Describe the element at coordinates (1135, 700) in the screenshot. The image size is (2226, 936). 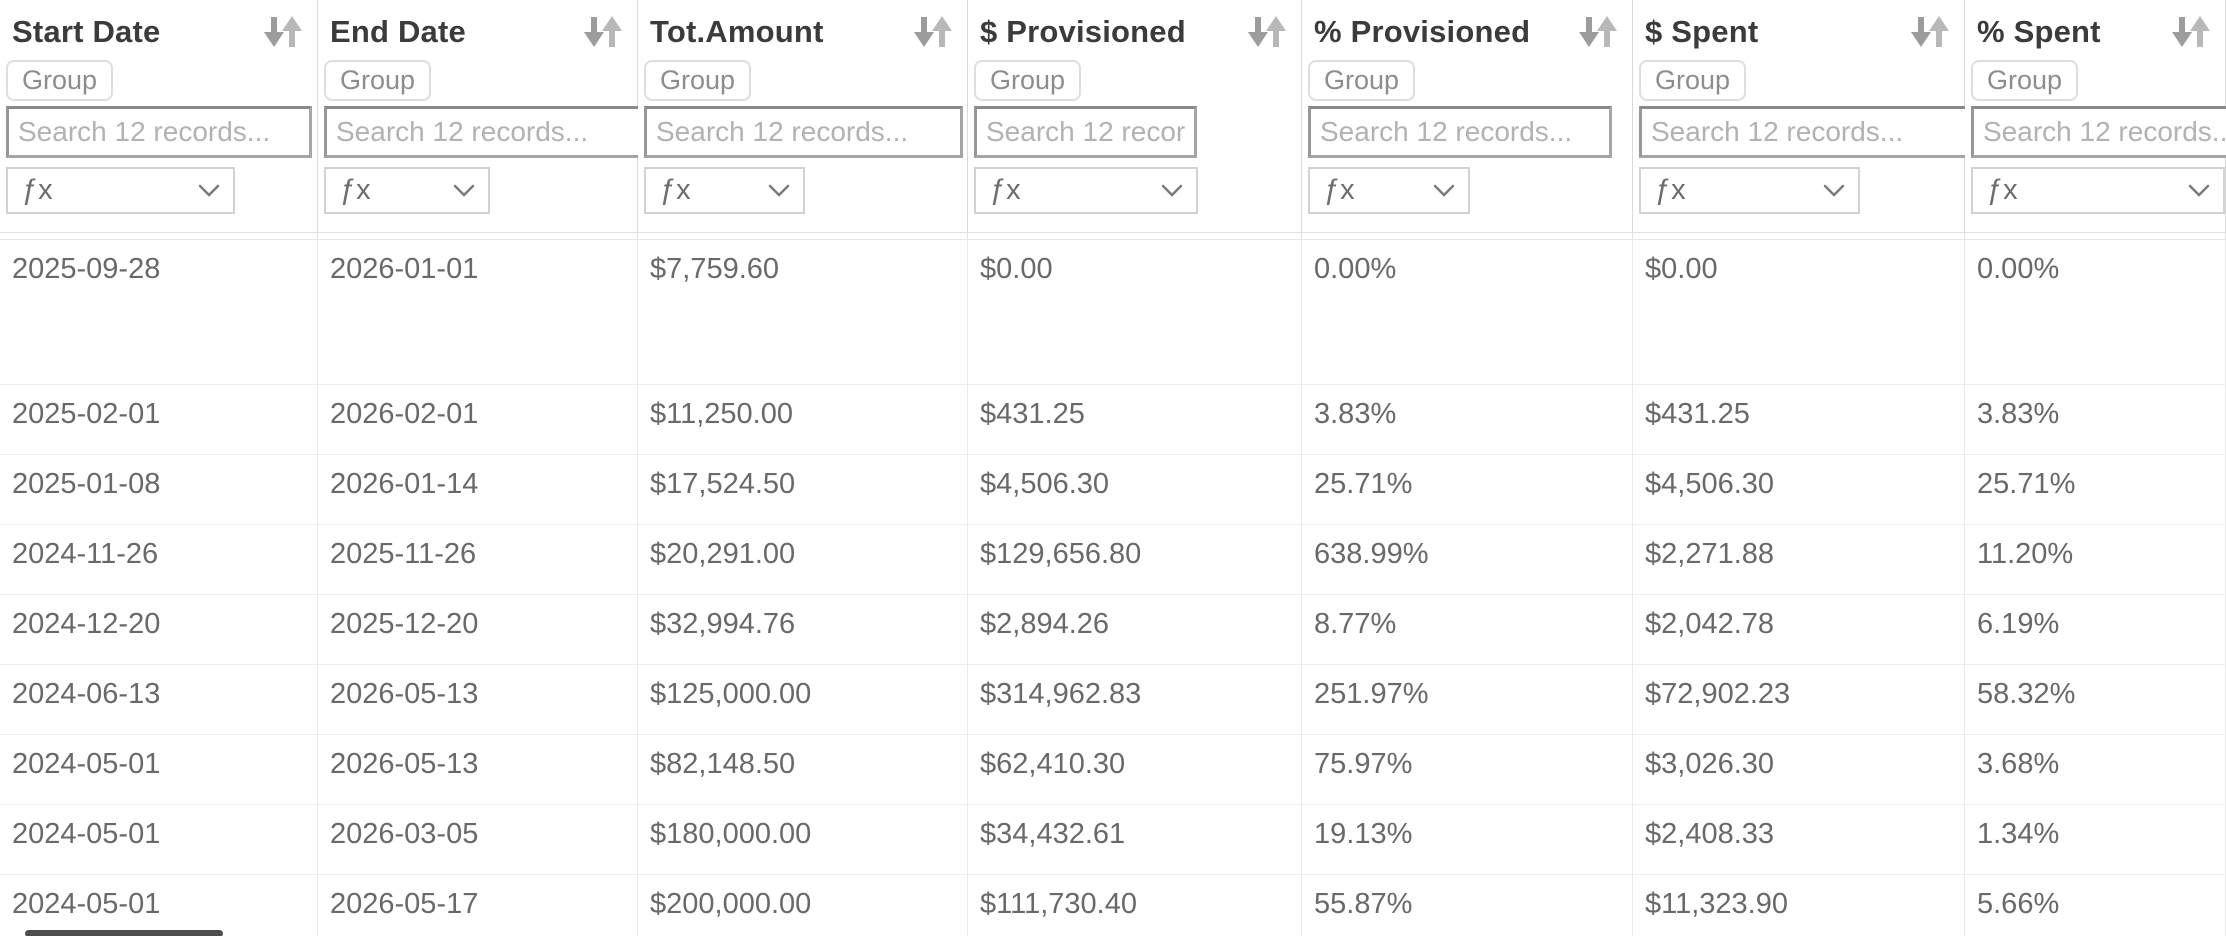
I see `table-cell: $314,962.83` at that location.